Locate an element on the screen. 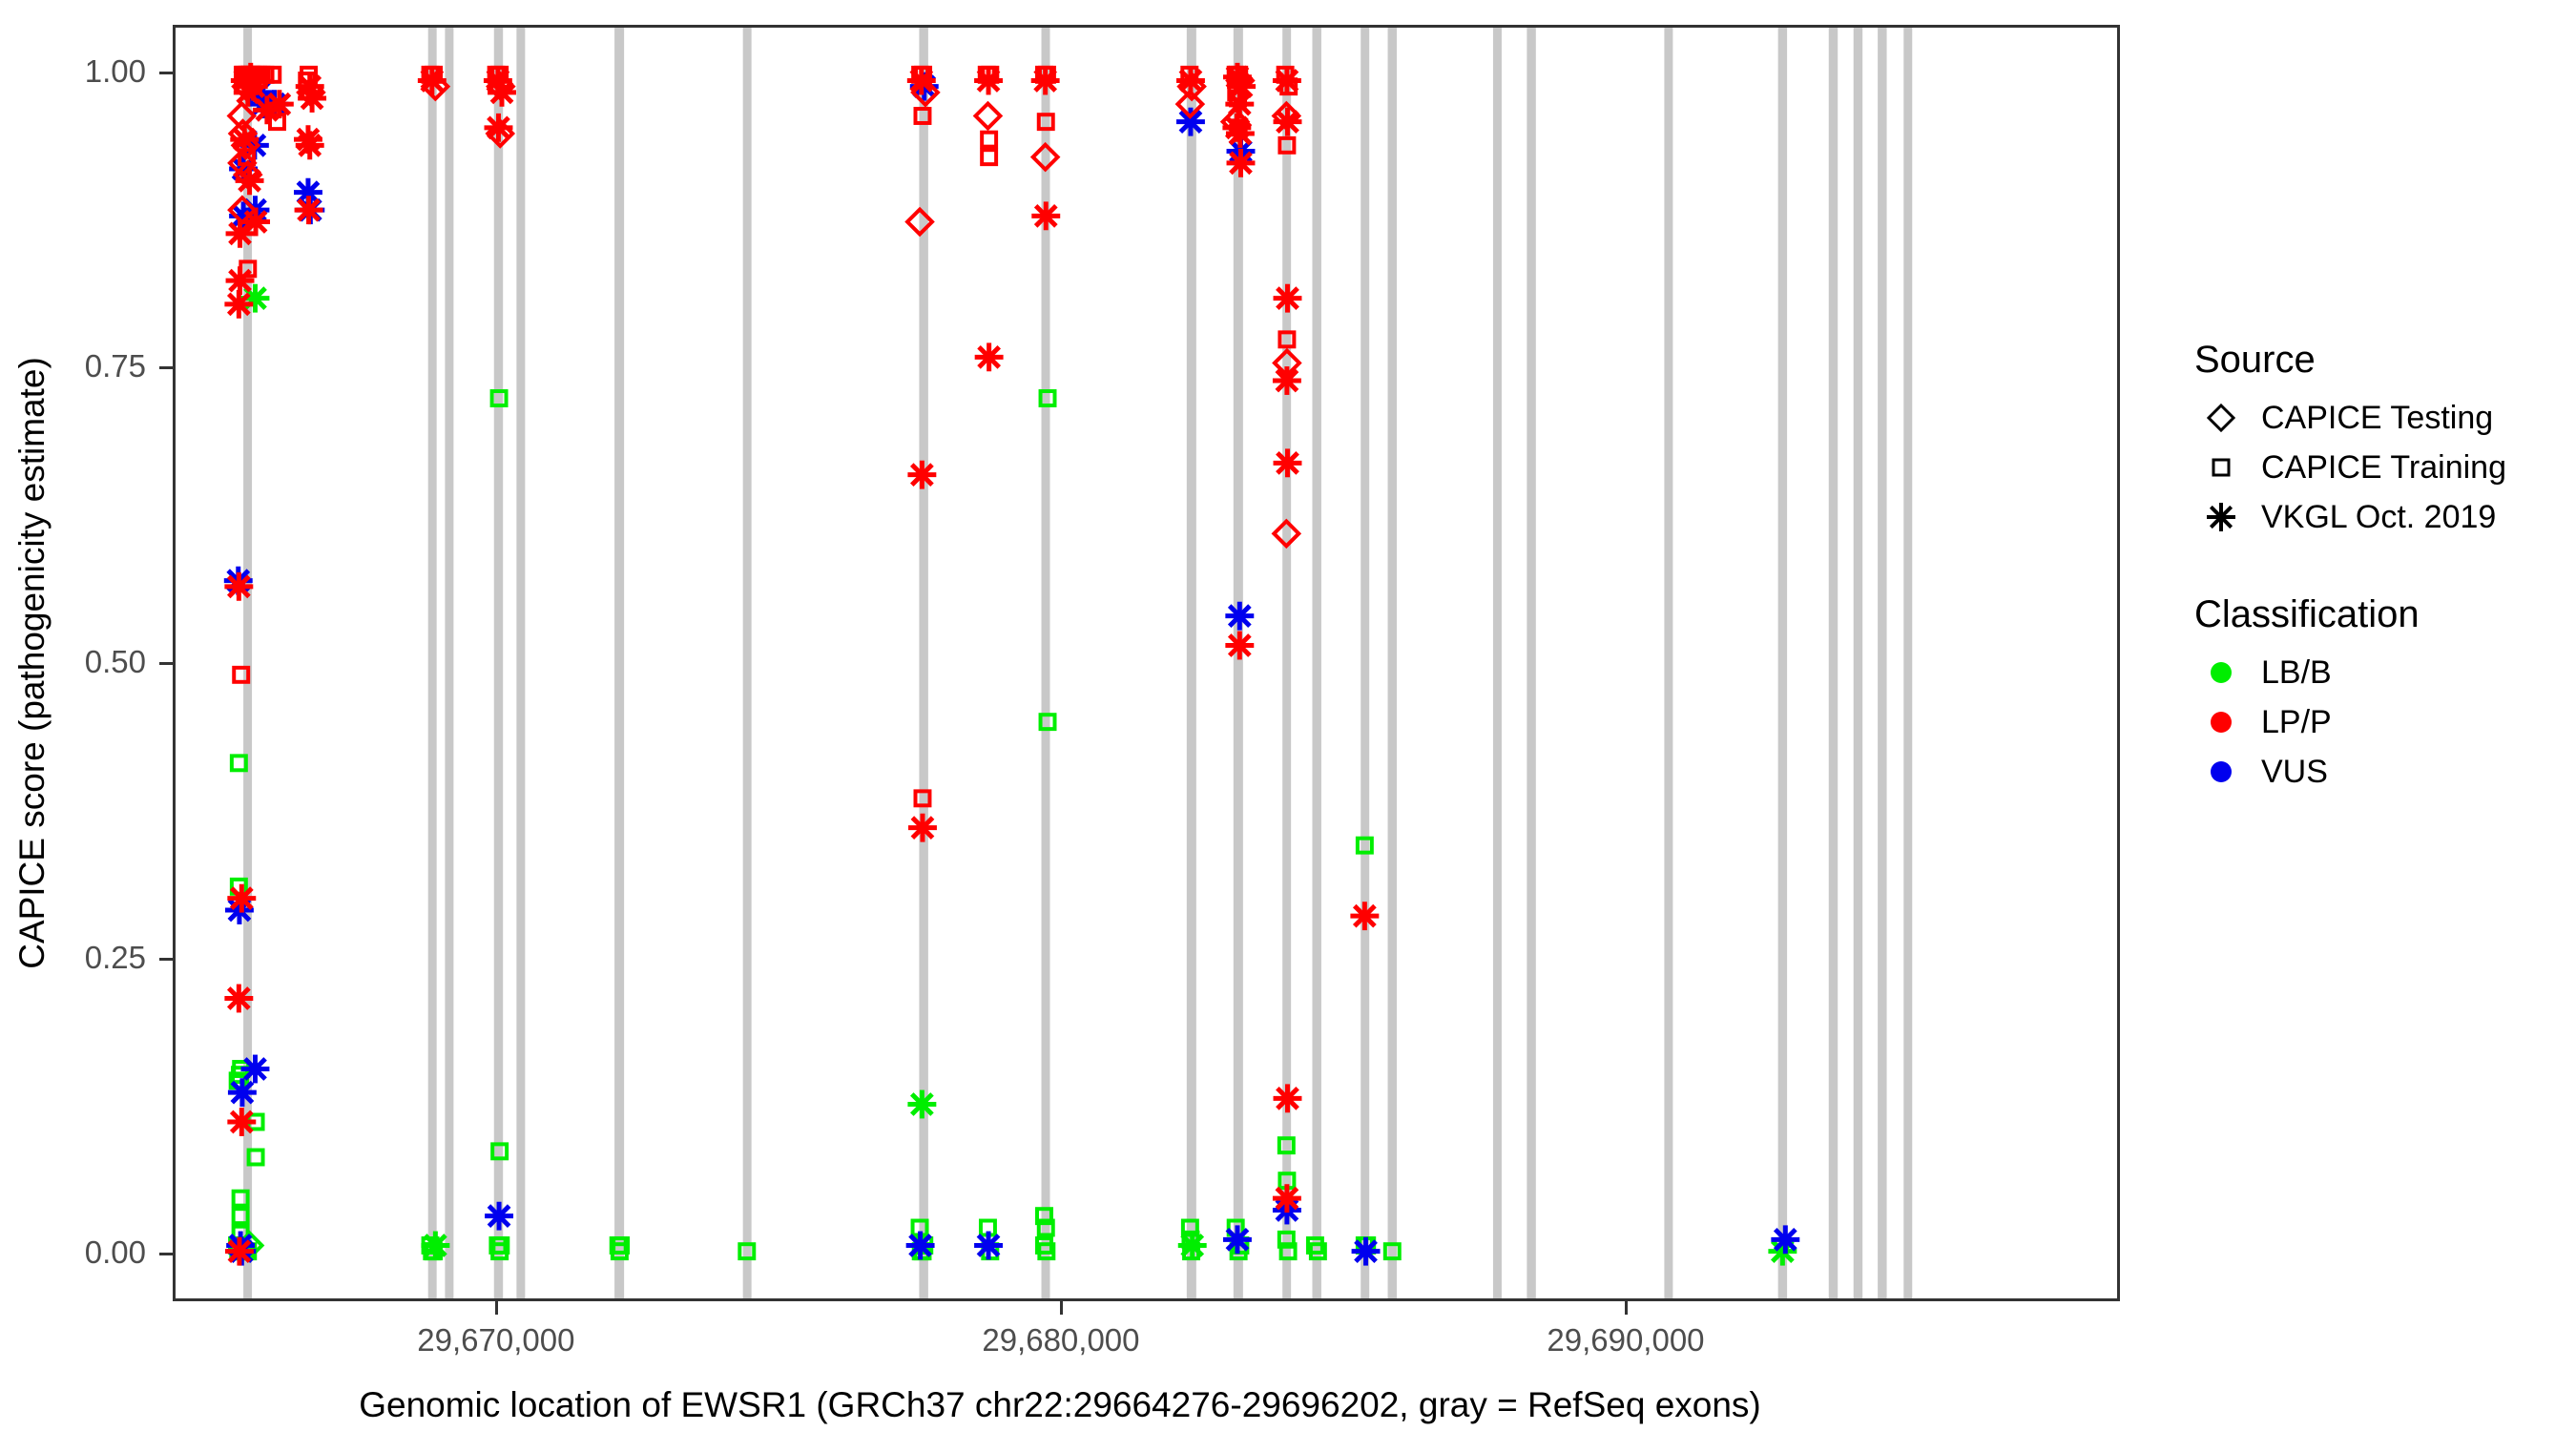 This screenshot has height=1431, width=2576. square-icon is located at coordinates (2221, 467).